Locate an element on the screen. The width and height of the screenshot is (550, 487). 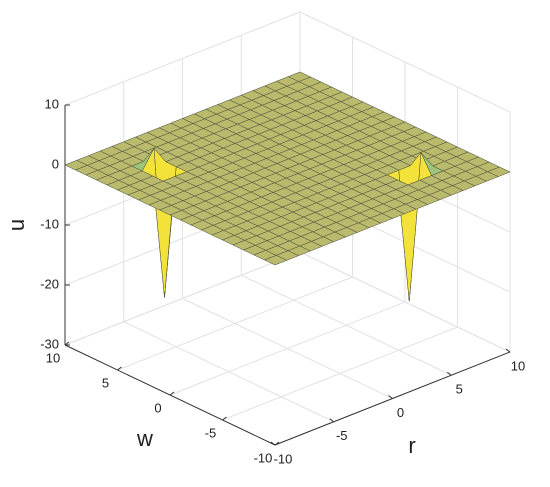
x-tick-label: -10 is located at coordinates (283, 458).